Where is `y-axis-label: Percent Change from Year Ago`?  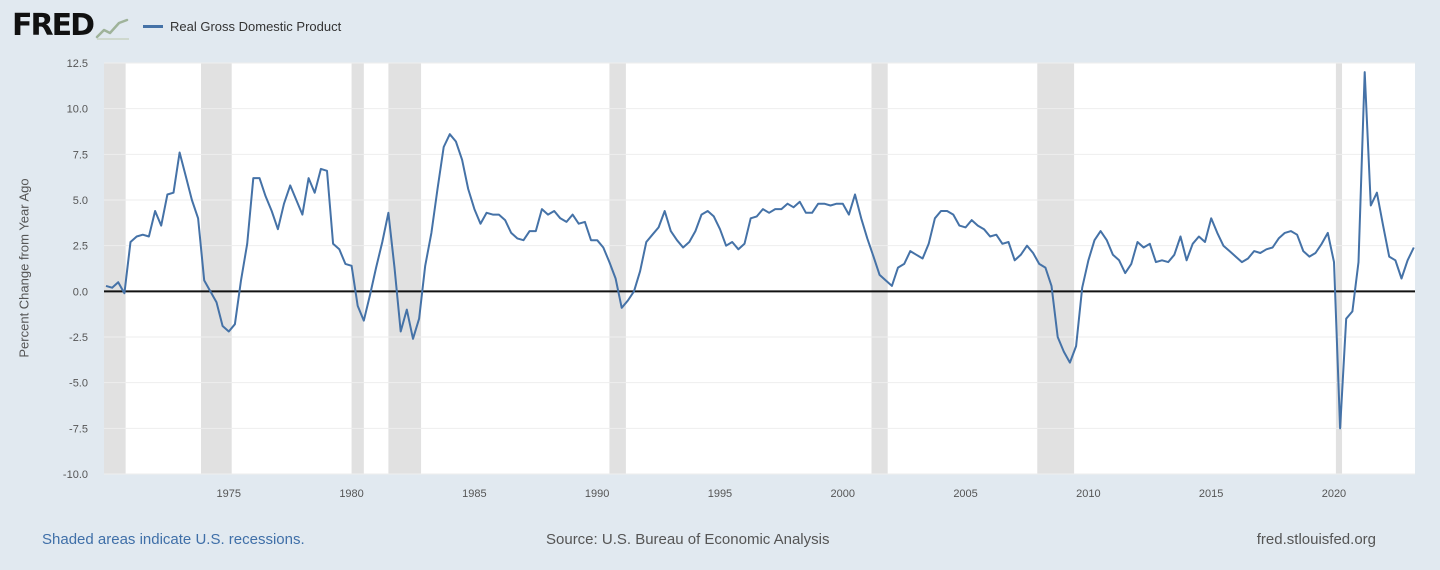
y-axis-label: Percent Change from Year Ago is located at coordinates (24, 268).